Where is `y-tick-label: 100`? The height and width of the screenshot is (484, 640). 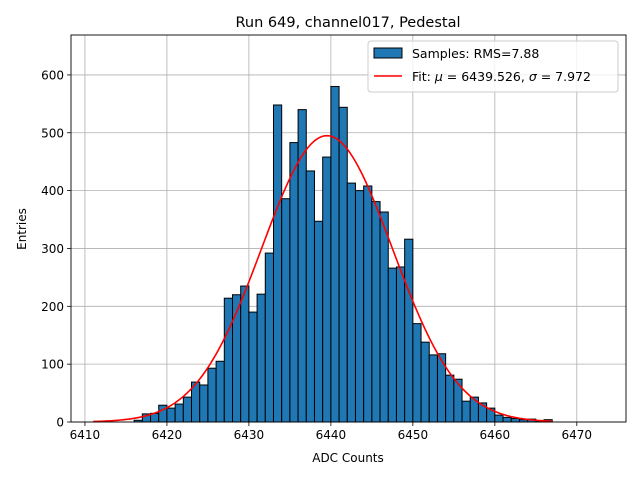 y-tick-label: 100 is located at coordinates (52, 365).